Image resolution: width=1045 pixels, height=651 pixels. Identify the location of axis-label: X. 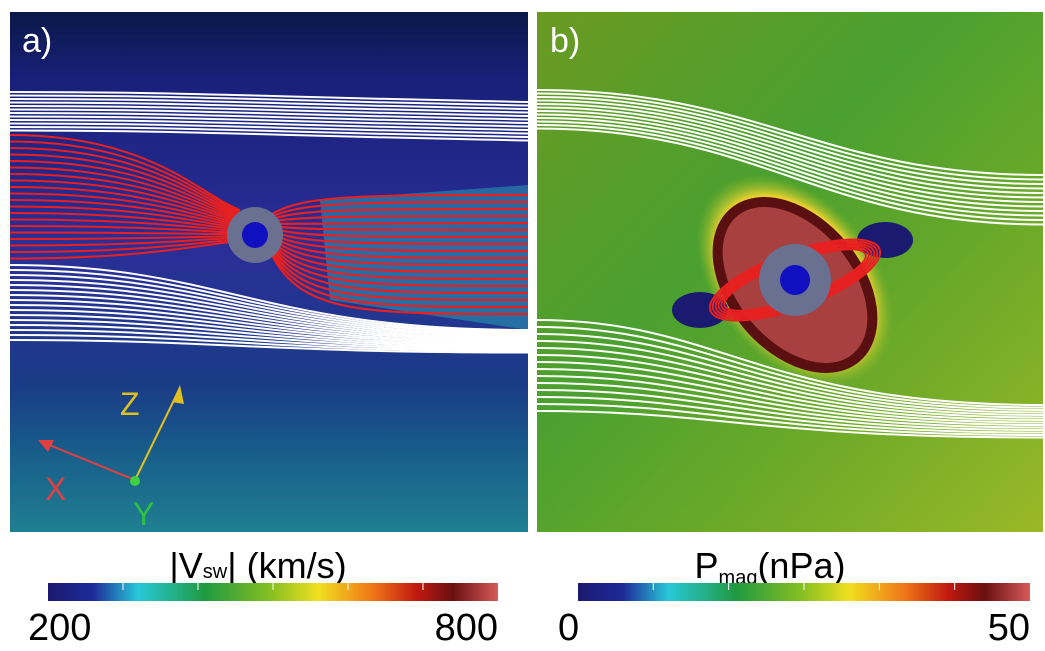
(55, 489).